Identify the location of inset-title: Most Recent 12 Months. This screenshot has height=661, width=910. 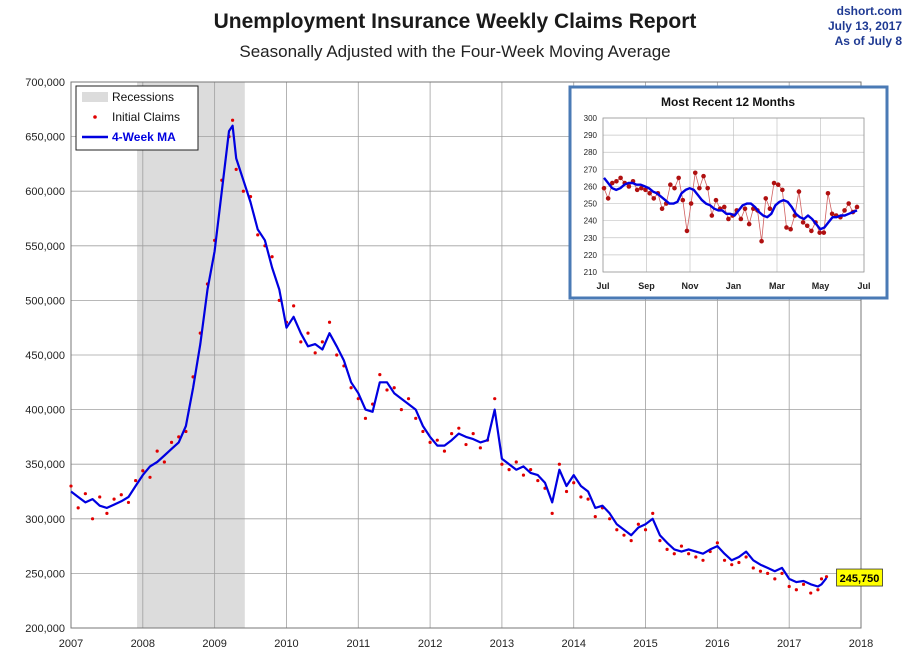
(728, 102).